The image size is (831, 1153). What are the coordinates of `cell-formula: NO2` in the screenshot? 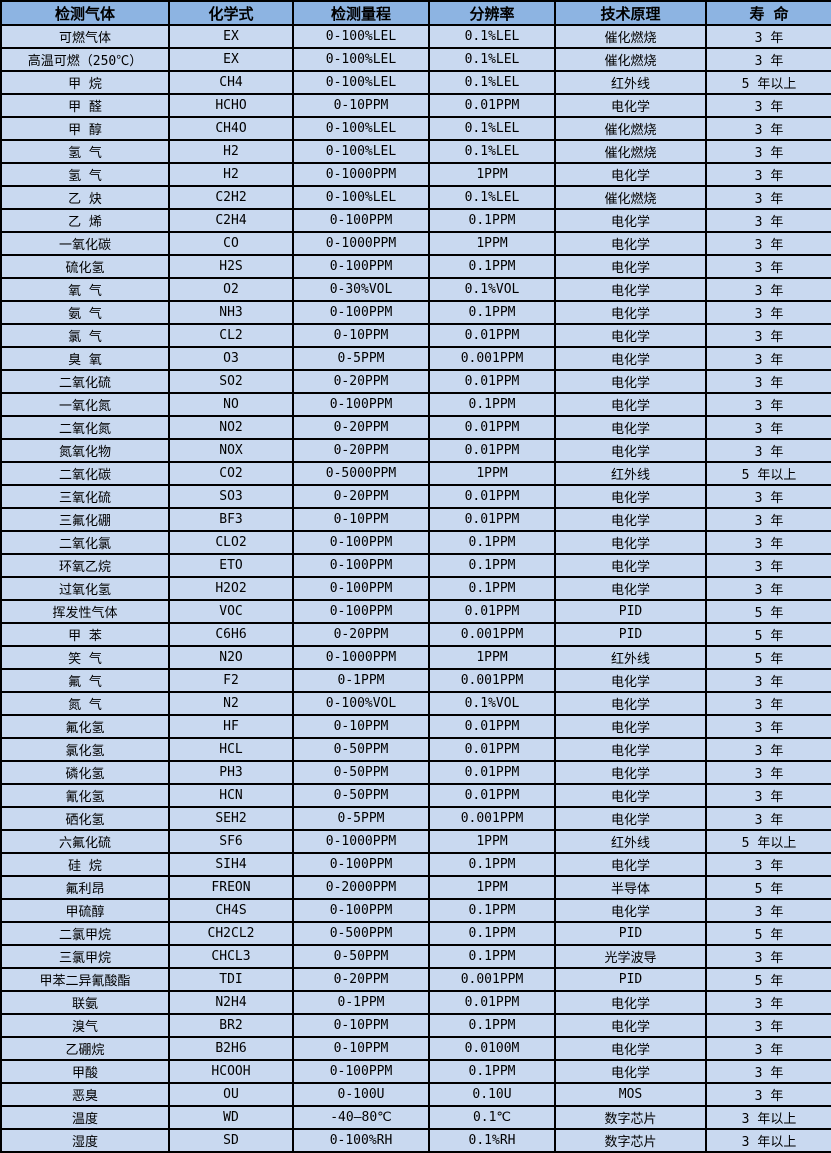 It's located at (231, 427).